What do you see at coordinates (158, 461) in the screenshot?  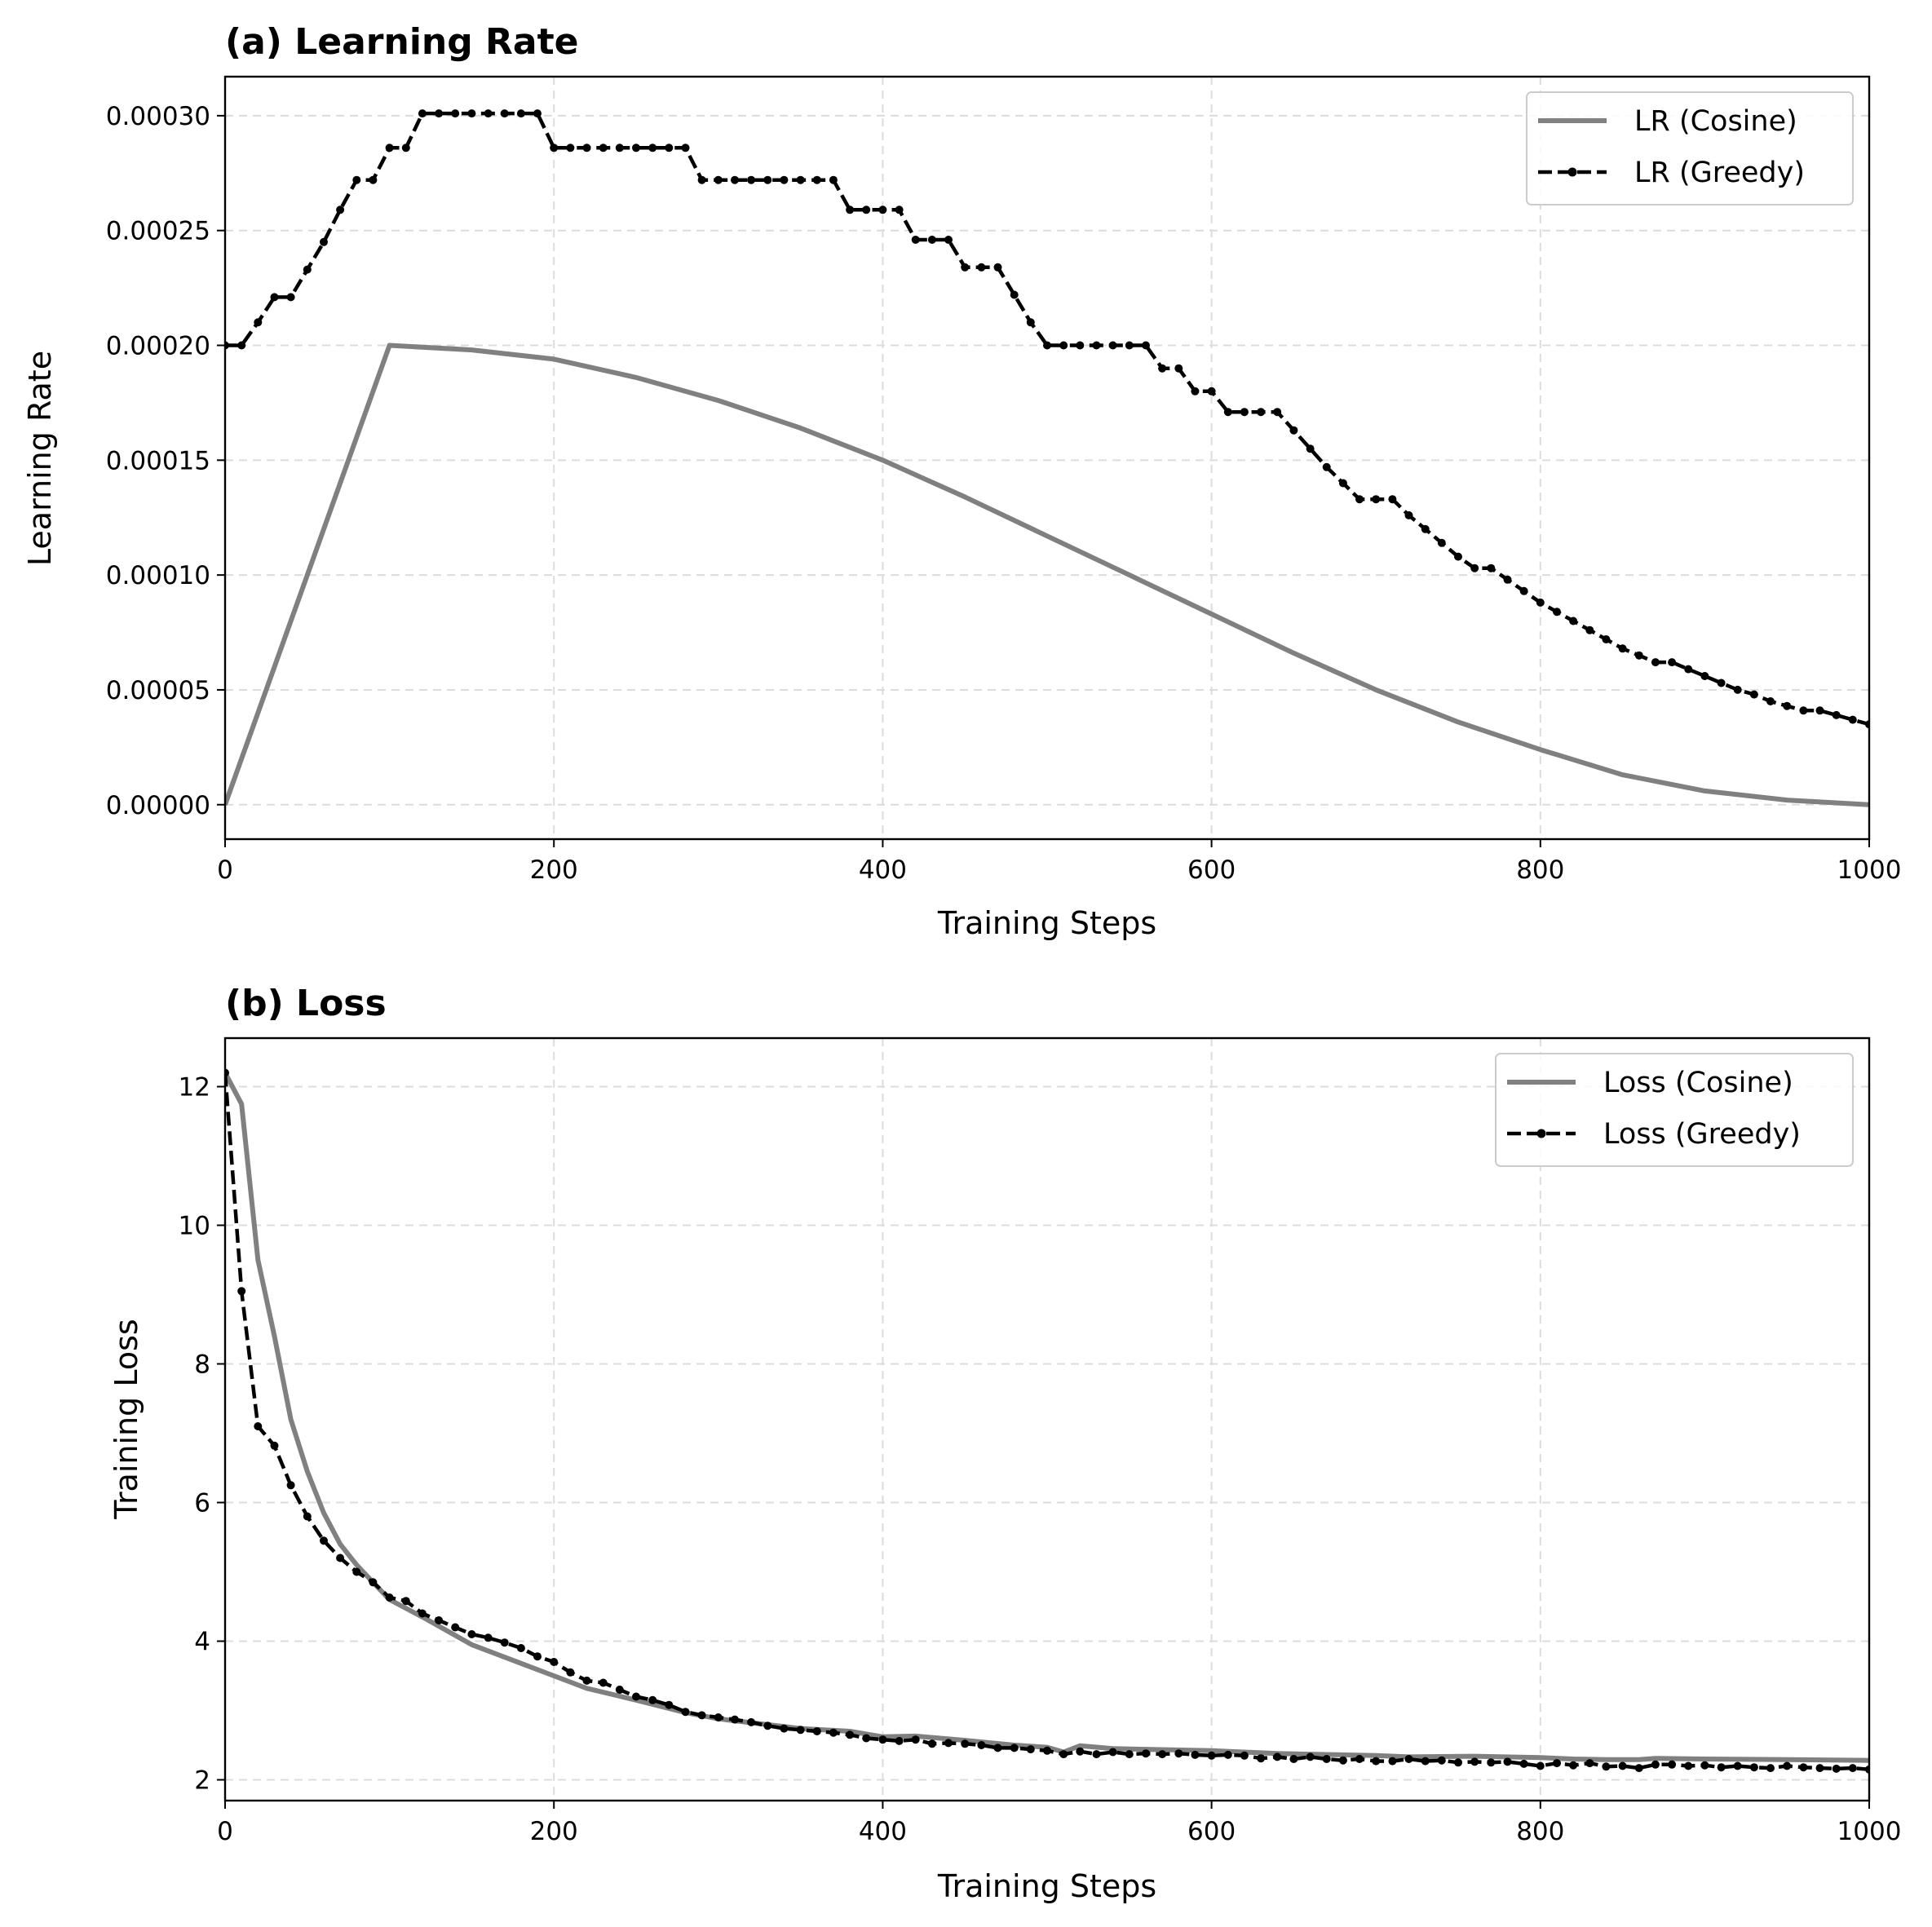 I see `y-tick-label: 0.00015` at bounding box center [158, 461].